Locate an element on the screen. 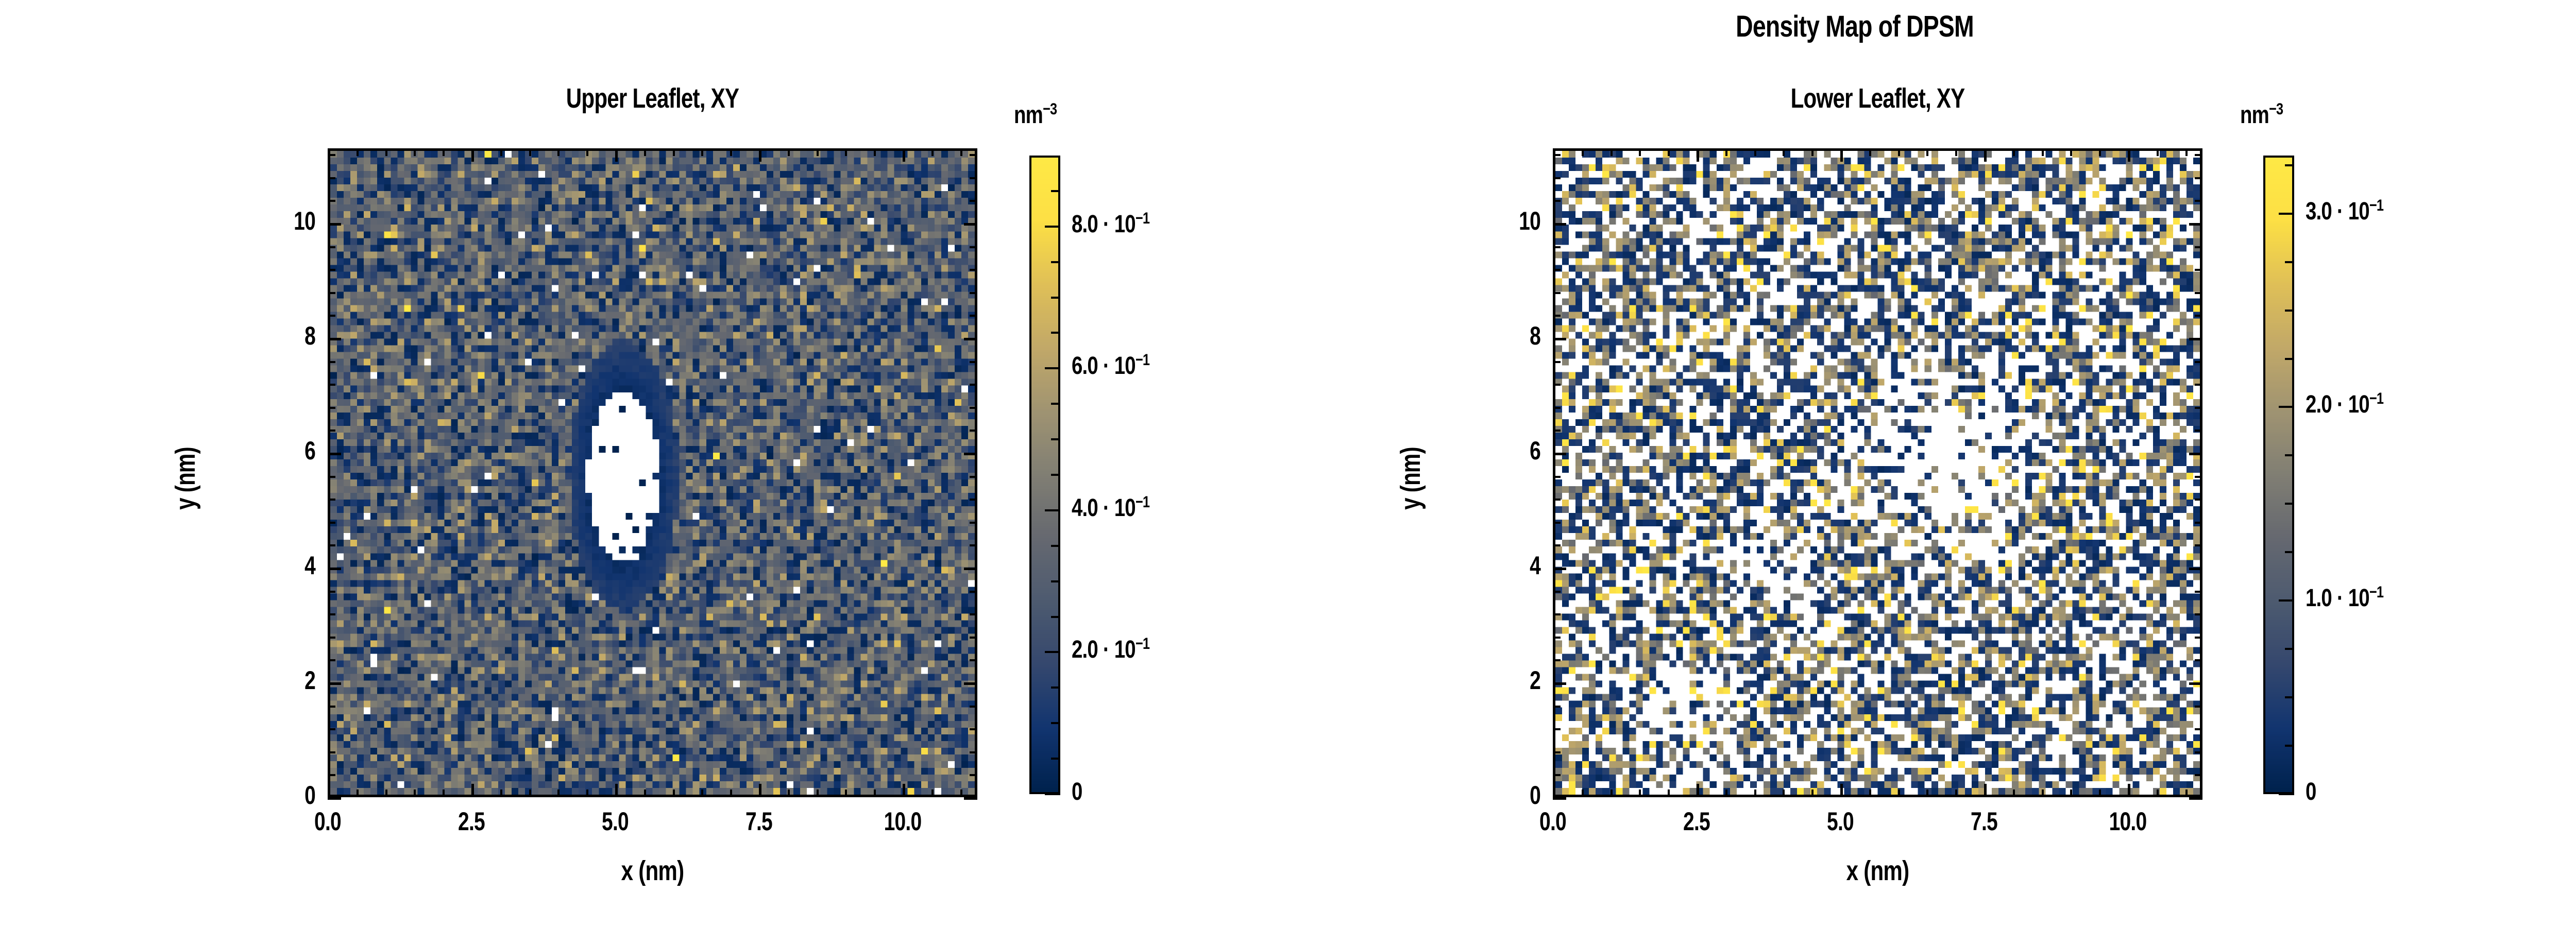 The height and width of the screenshot is (927, 2576). y-tick-label: 2 is located at coordinates (1536, 680).